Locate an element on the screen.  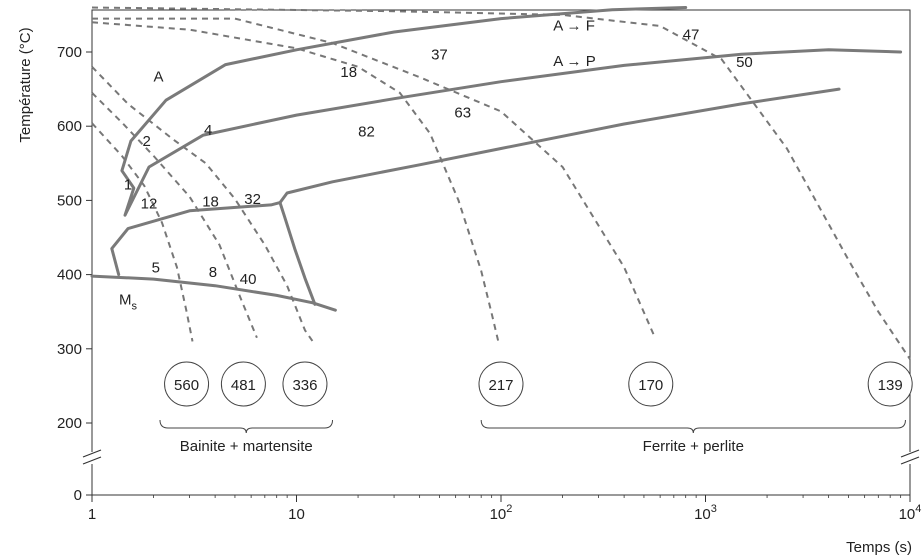
x-axis-title: Temps (s) is located at coordinates (879, 547).